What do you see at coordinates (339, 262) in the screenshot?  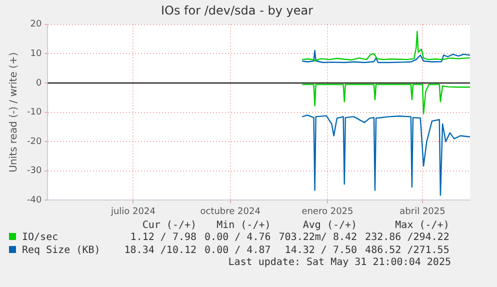 I see `text: Last update: Sat May 31 21:00:04 2025` at bounding box center [339, 262].